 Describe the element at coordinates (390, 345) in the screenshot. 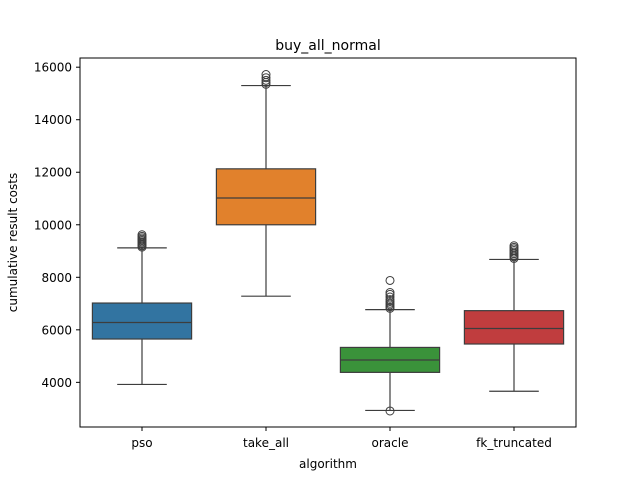

I see `box-oracle` at that location.